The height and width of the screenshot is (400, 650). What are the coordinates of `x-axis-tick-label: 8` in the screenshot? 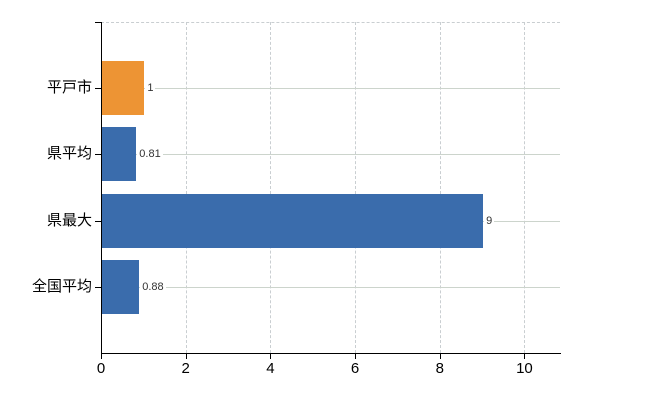 It's located at (439, 368).